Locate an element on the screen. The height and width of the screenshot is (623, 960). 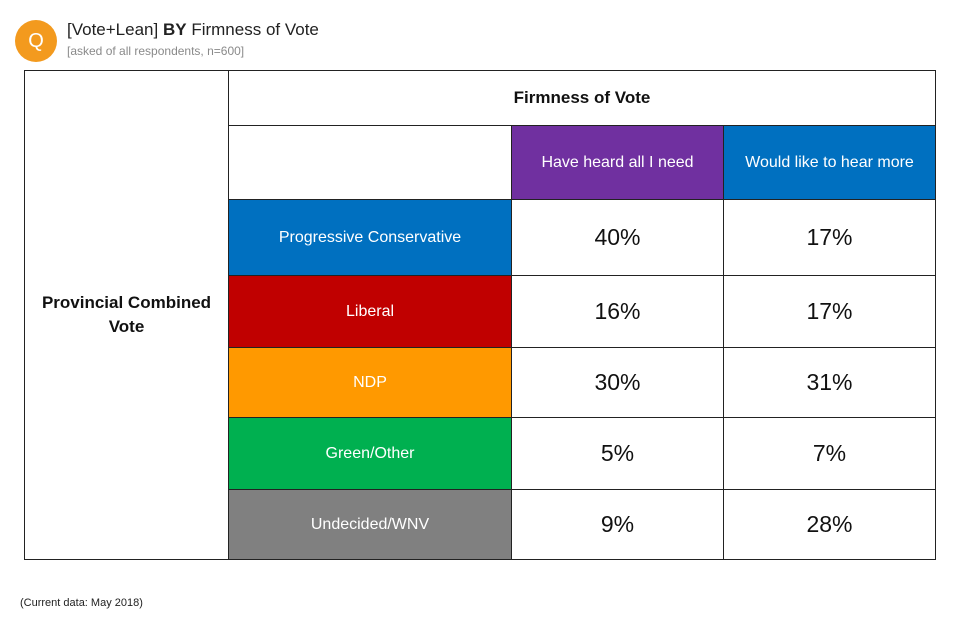
value-cell-pc-have-heard: 40% is located at coordinates (617, 237).